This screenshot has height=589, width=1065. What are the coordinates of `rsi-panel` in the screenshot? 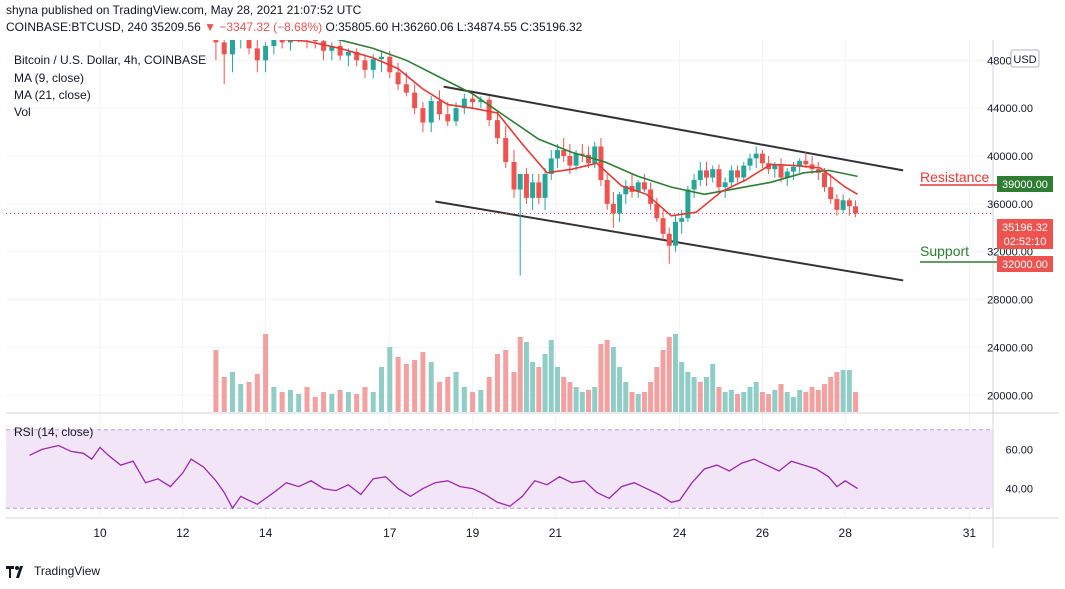 It's located at (499, 469).